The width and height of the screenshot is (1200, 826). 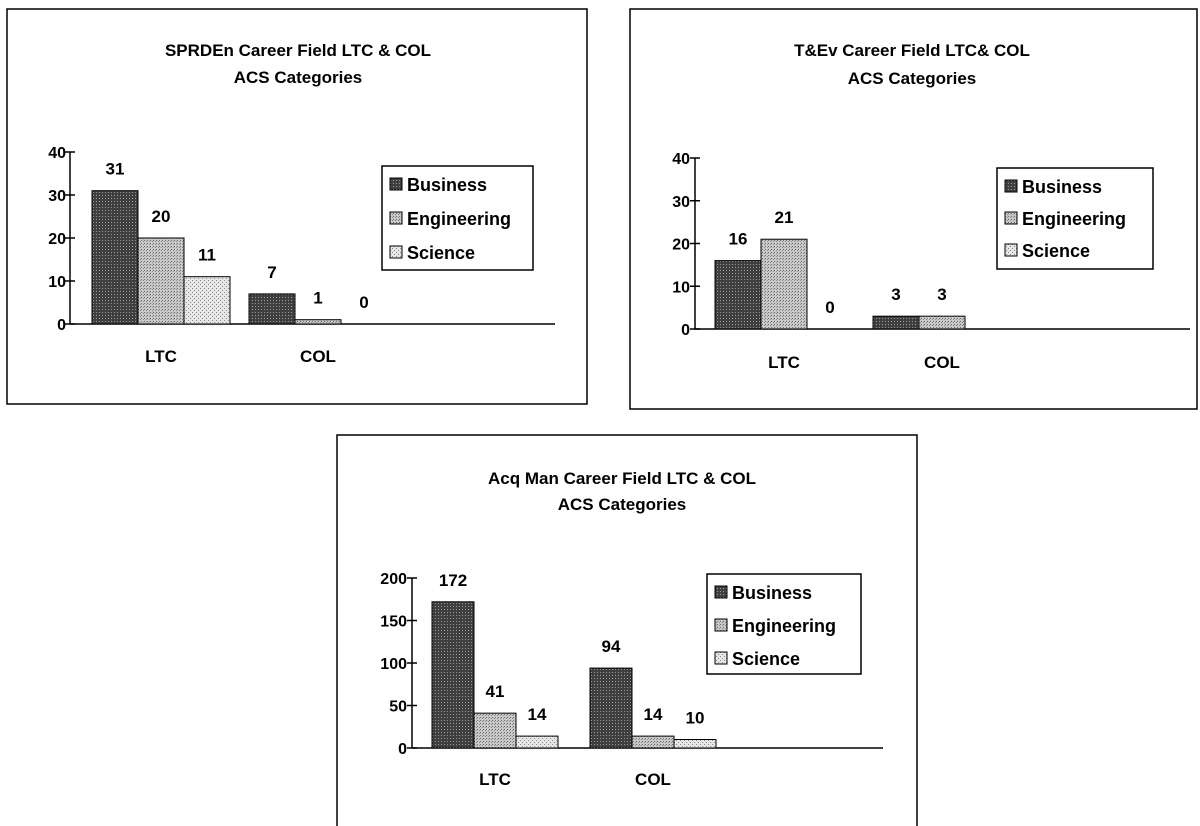 I want to click on y-tick-label: 100, so click(x=393, y=664).